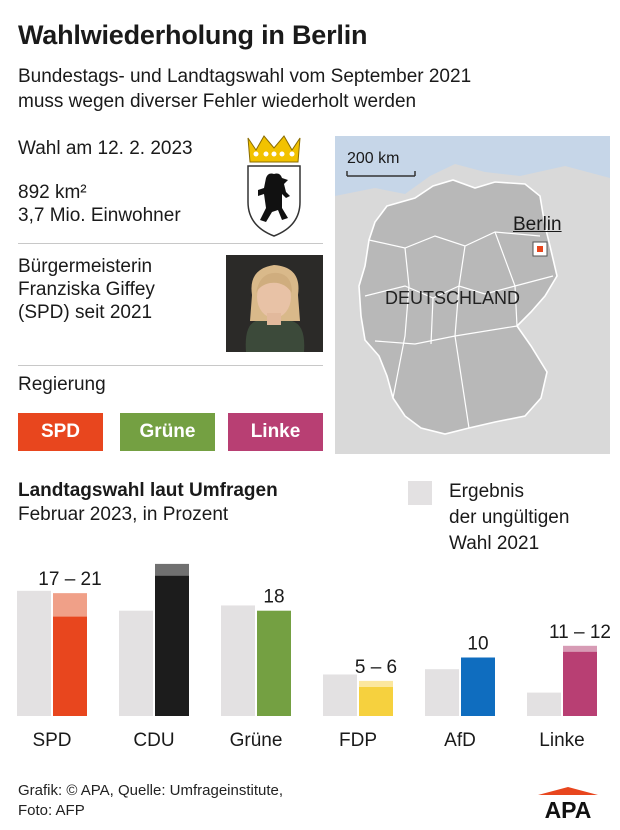 Image resolution: width=620 pixels, height=830 pixels. What do you see at coordinates (123, 514) in the screenshot?
I see `chart-subtitle: Februar 2023, in Prozent` at bounding box center [123, 514].